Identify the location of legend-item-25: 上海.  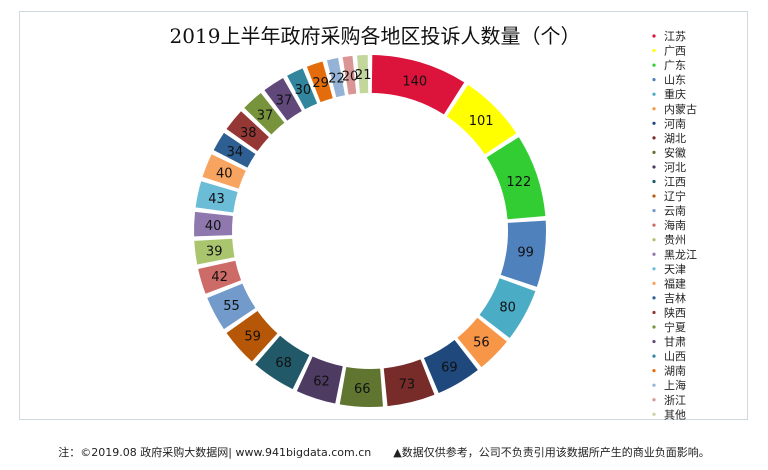
(675, 385).